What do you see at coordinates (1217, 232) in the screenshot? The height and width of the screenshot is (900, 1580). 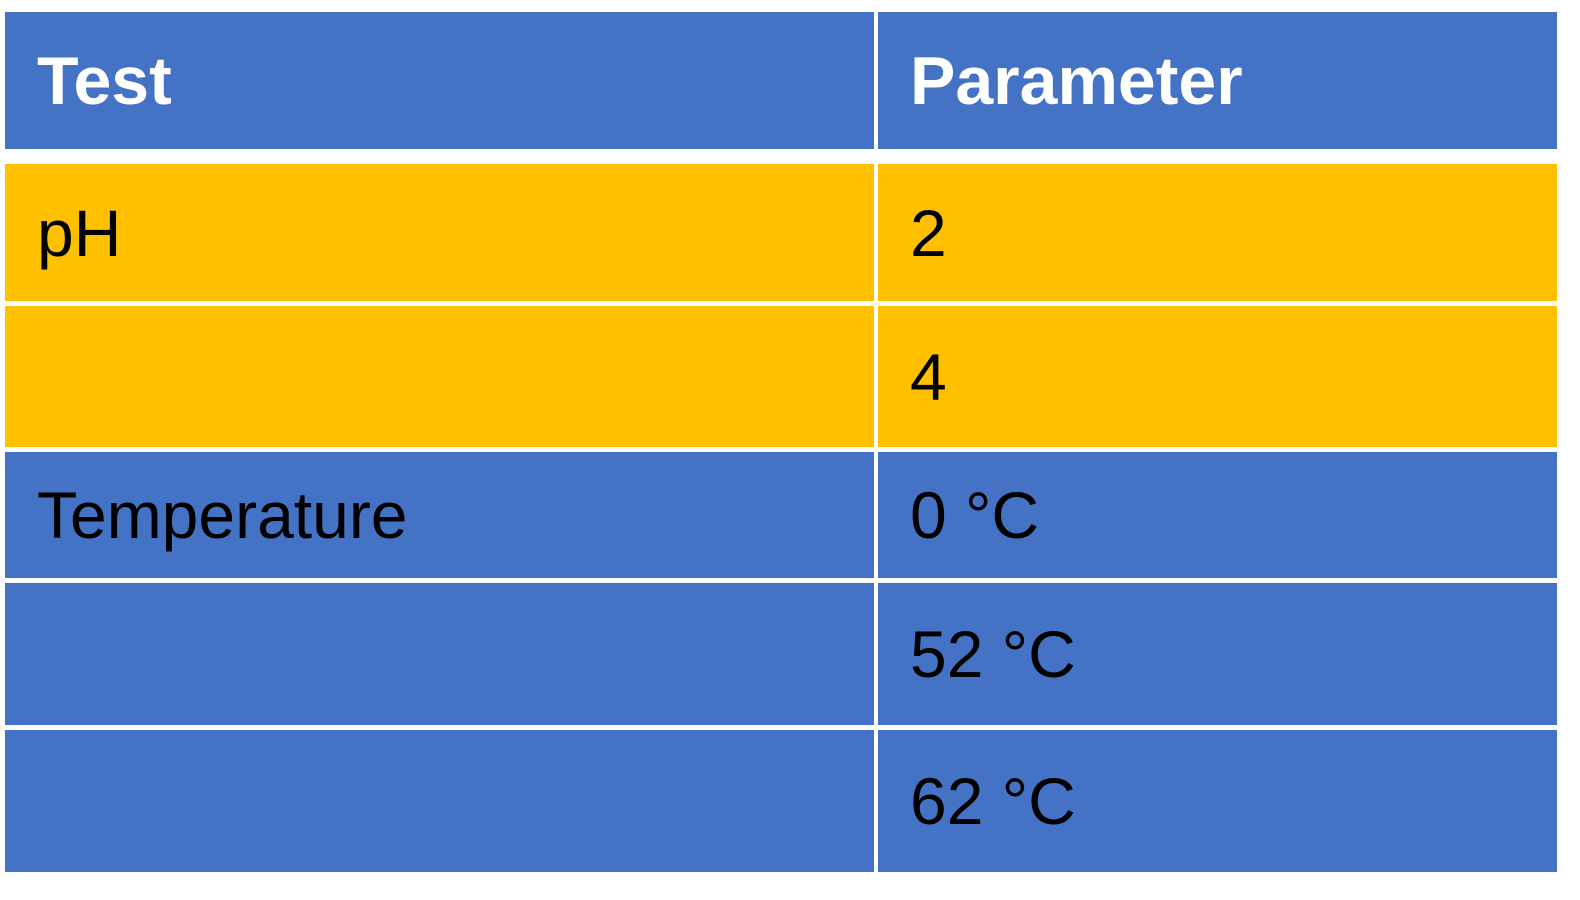 I see `cell-parameter: 2` at bounding box center [1217, 232].